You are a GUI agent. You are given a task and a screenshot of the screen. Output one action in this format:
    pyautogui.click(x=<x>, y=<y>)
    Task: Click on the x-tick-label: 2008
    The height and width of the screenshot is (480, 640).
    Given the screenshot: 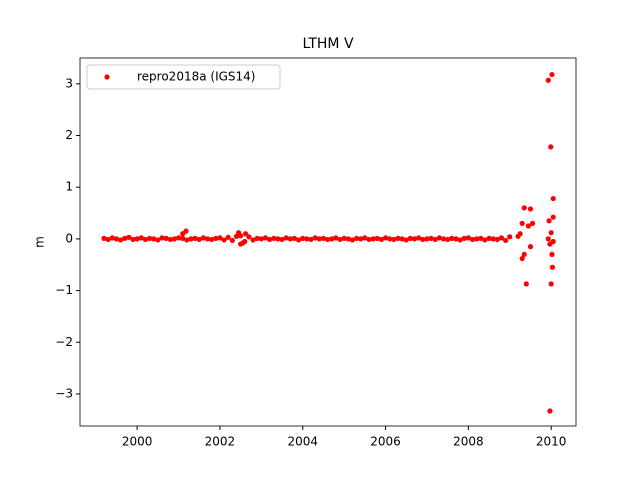 What is the action you would take?
    pyautogui.click(x=468, y=442)
    